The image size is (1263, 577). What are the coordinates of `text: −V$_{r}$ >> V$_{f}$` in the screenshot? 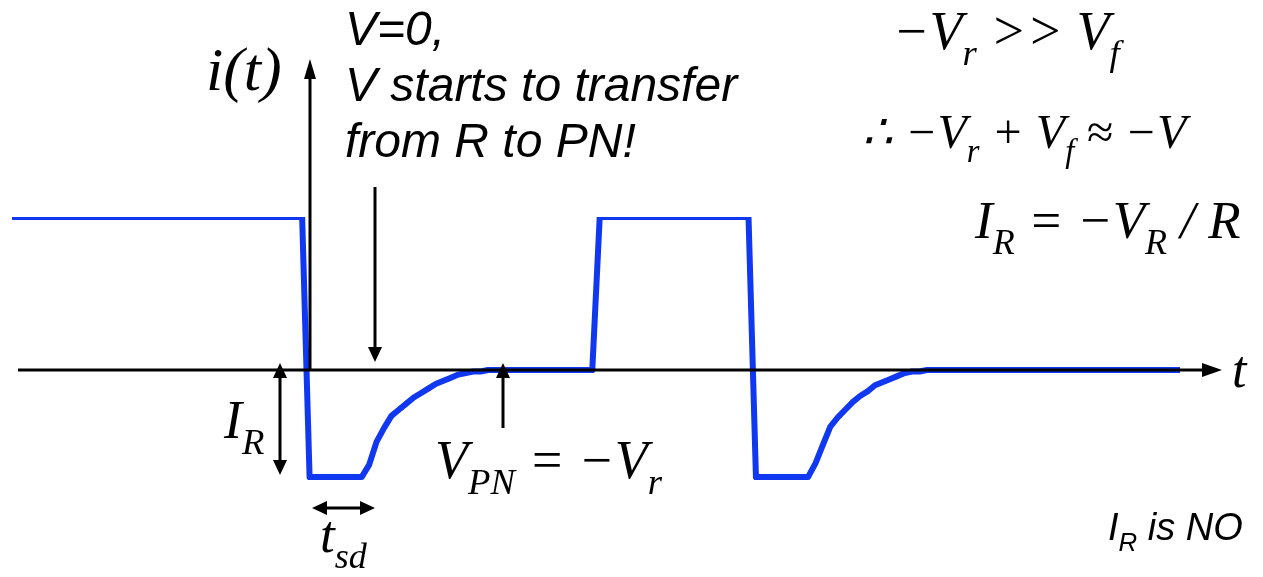 It's located at (1009, 37).